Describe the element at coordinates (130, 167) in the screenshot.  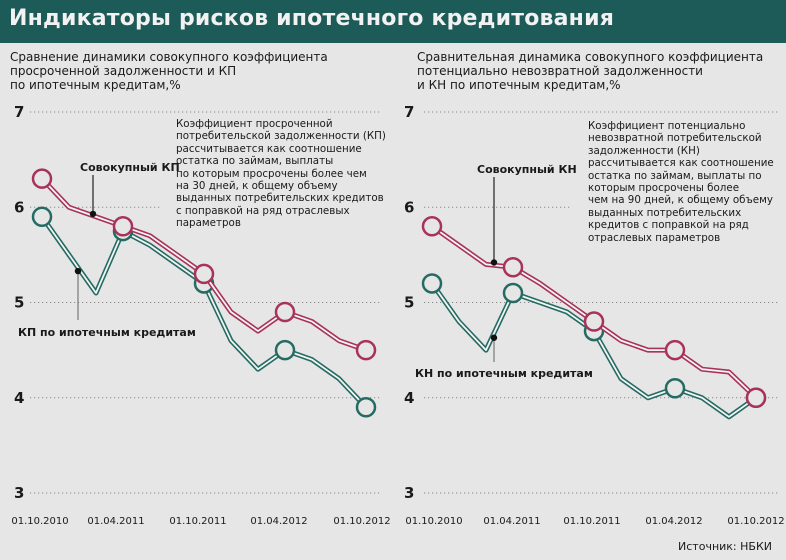
I see `left-series-label-aggregate: Совокупный КП` at that location.